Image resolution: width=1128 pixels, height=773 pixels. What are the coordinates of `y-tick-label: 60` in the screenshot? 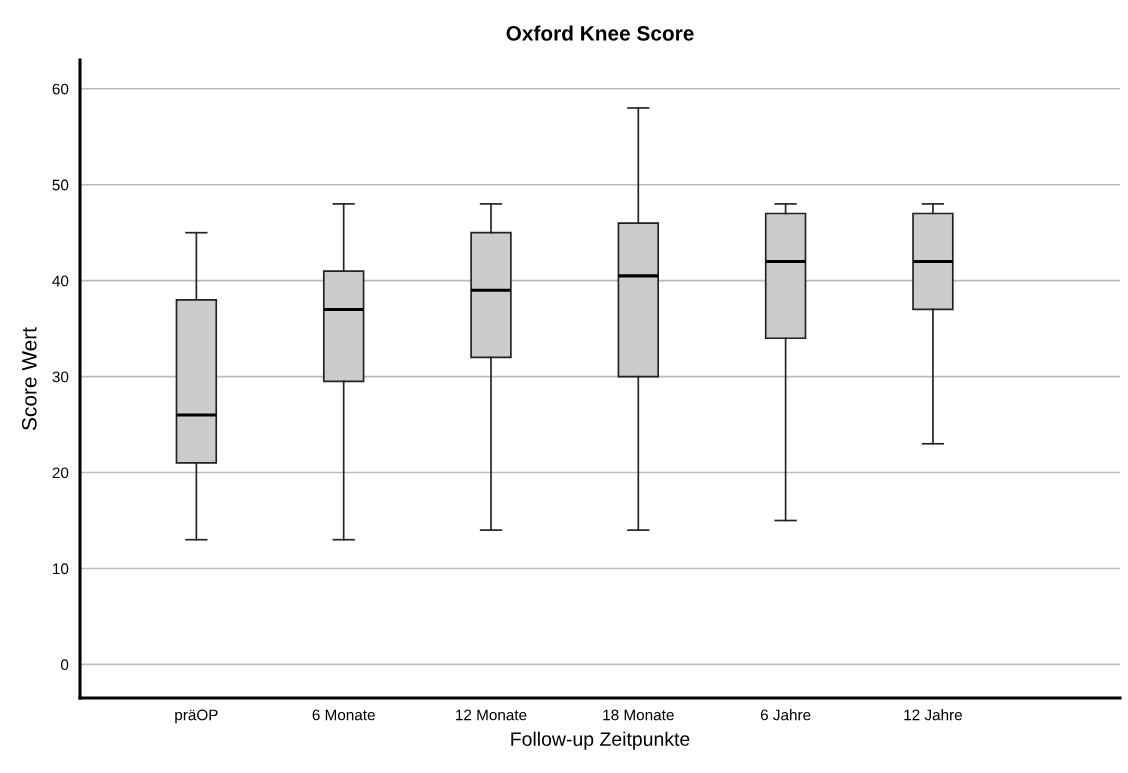 It's located at (60, 89).